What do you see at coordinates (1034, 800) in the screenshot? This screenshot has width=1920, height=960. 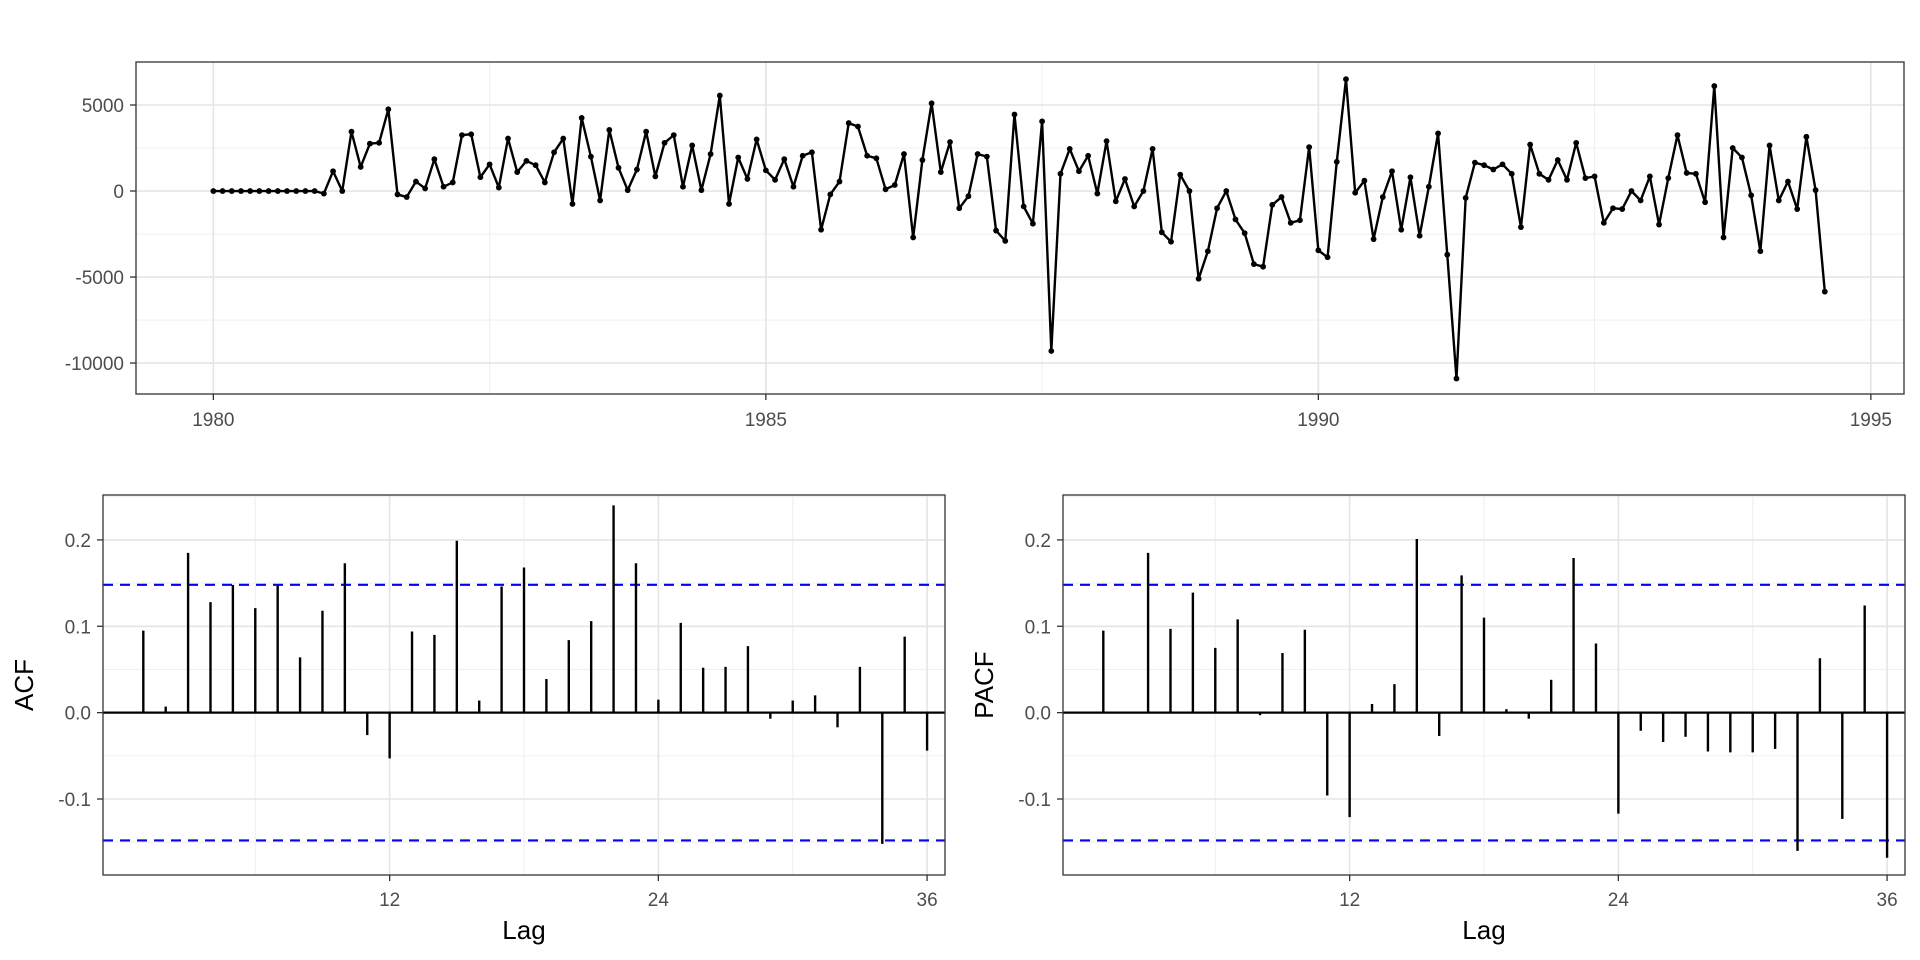 I see `pacf-y-tick-label: -0.1` at bounding box center [1034, 800].